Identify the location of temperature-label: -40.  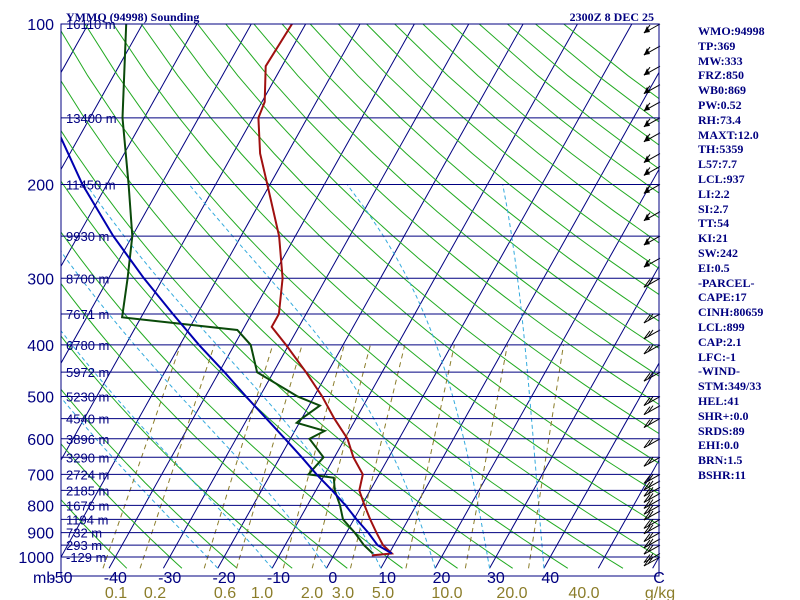
(115, 578).